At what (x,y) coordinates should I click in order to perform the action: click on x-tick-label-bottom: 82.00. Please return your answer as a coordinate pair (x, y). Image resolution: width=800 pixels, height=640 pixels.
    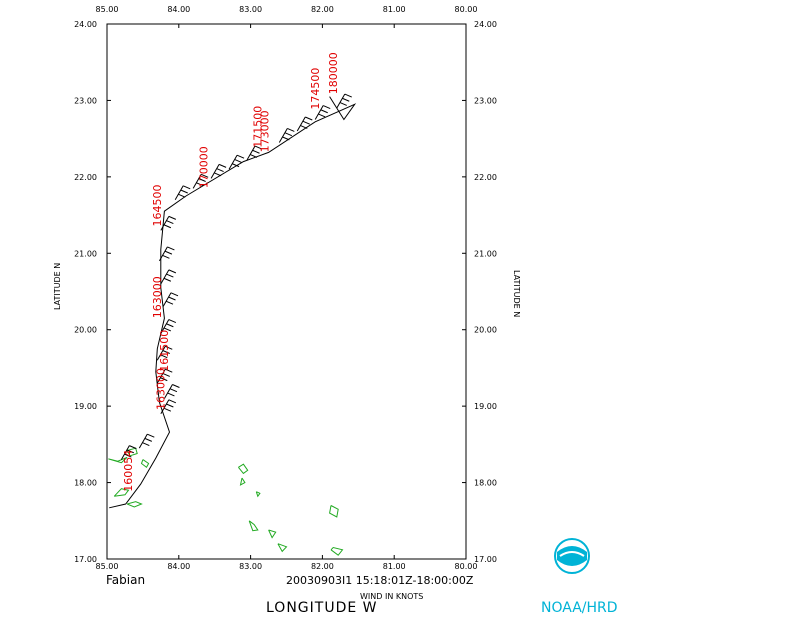
    Looking at the image, I should click on (322, 566).